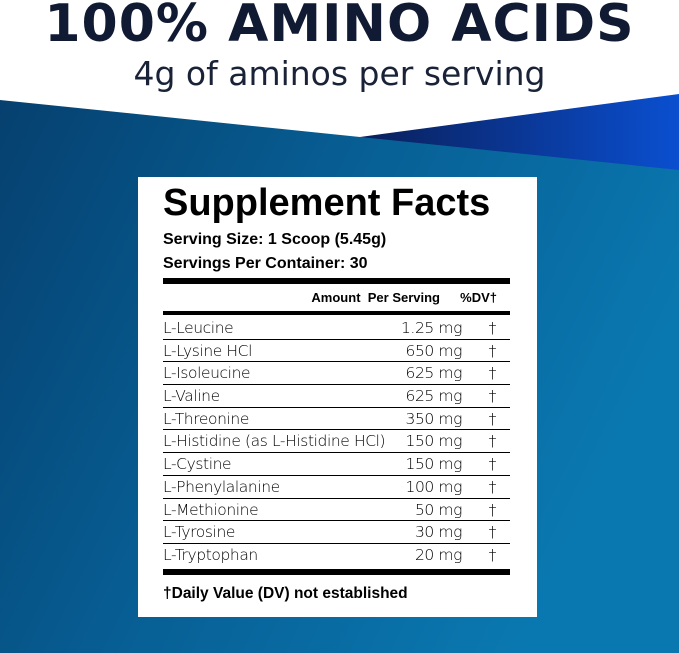 This screenshot has height=653, width=679. Describe the element at coordinates (336, 328) in the screenshot. I see `table-row: L-Leucine 1.25 mg †` at that location.